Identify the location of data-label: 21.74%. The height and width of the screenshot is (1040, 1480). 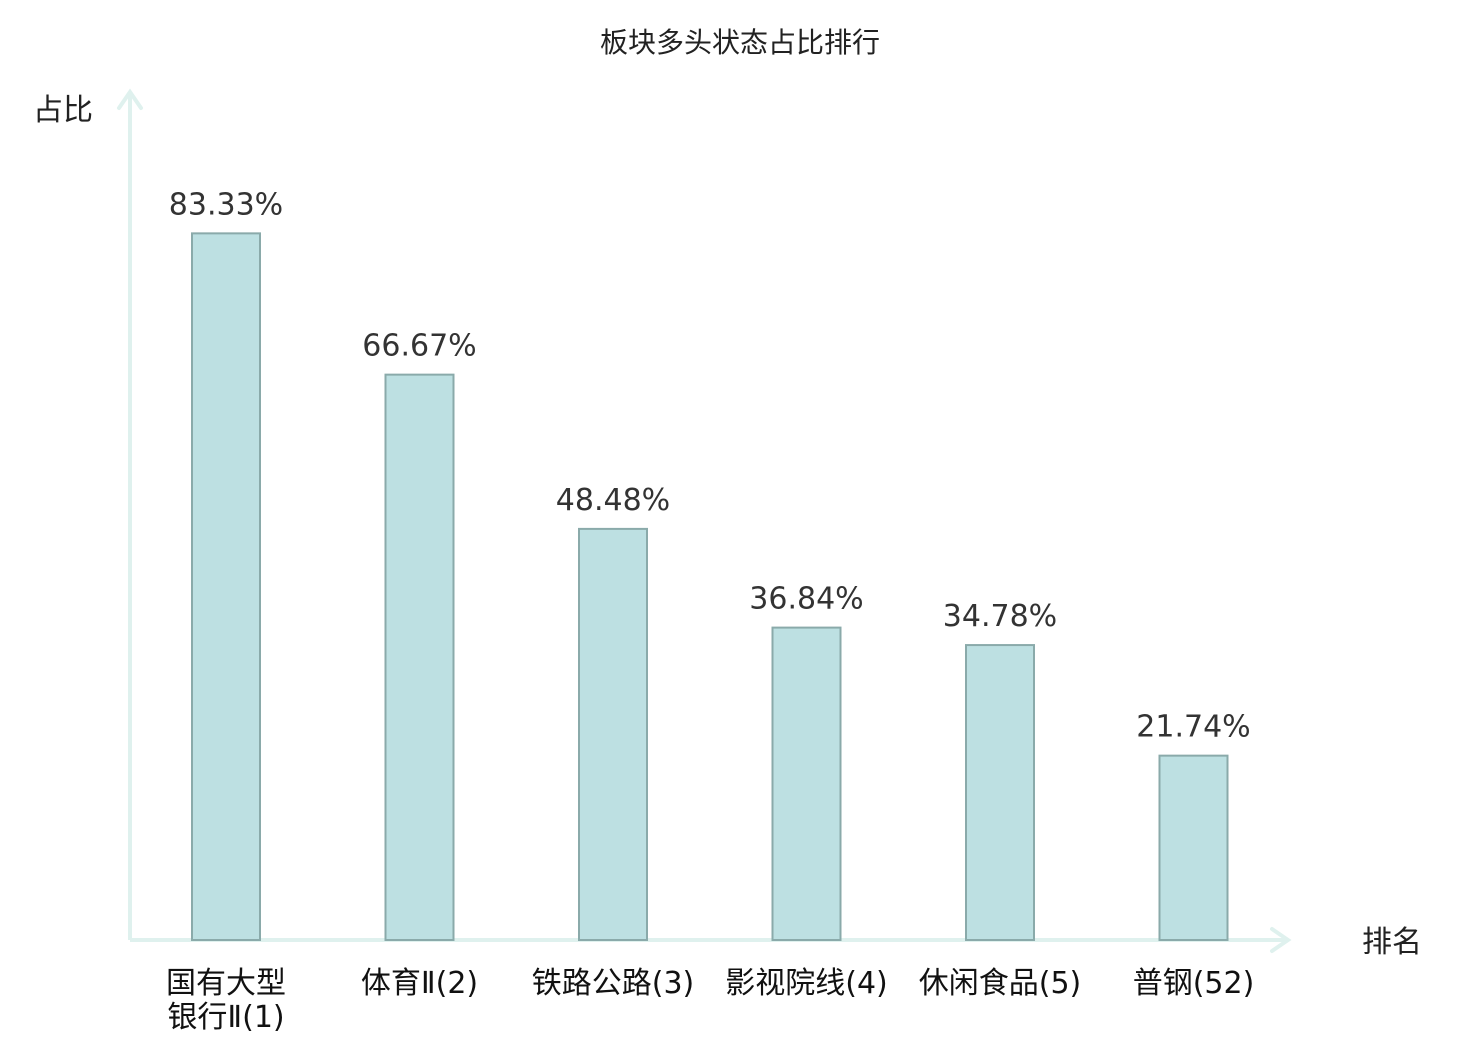
(1193, 727).